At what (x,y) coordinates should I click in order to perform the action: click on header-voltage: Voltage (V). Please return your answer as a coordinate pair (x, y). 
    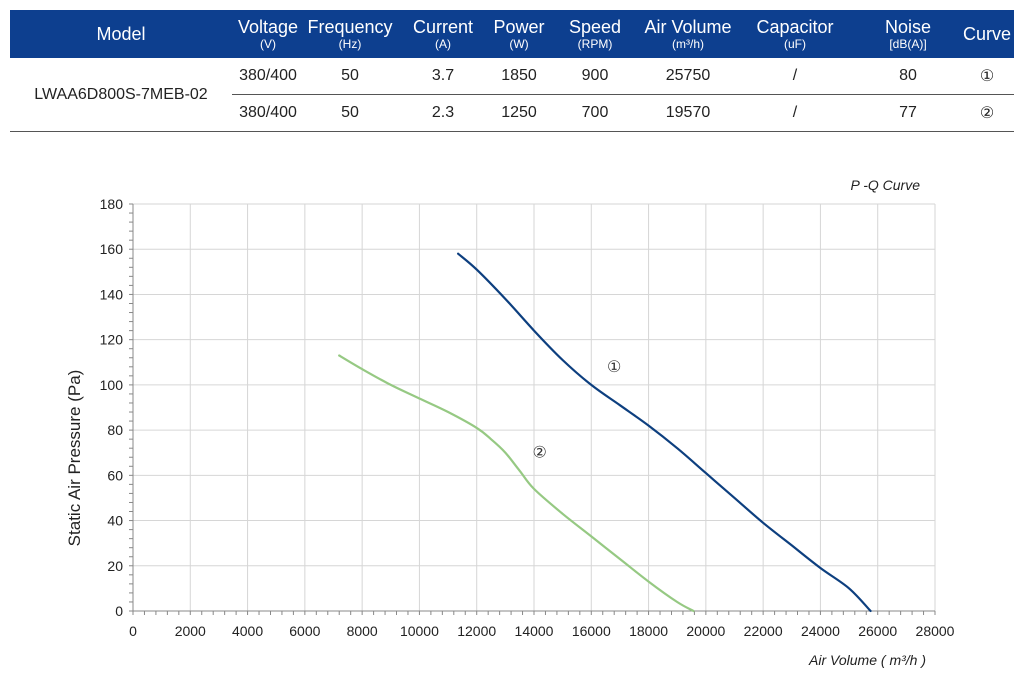
    Looking at the image, I should click on (268, 34).